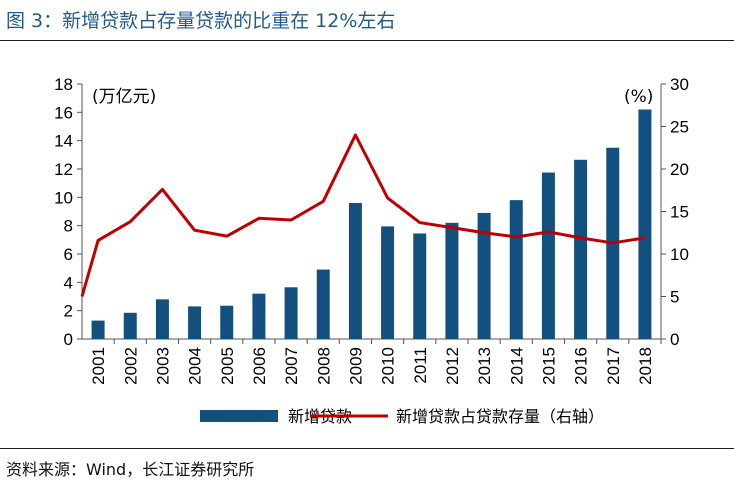 The width and height of the screenshot is (734, 491). I want to click on left-y-tick-label: 8, so click(68, 226).